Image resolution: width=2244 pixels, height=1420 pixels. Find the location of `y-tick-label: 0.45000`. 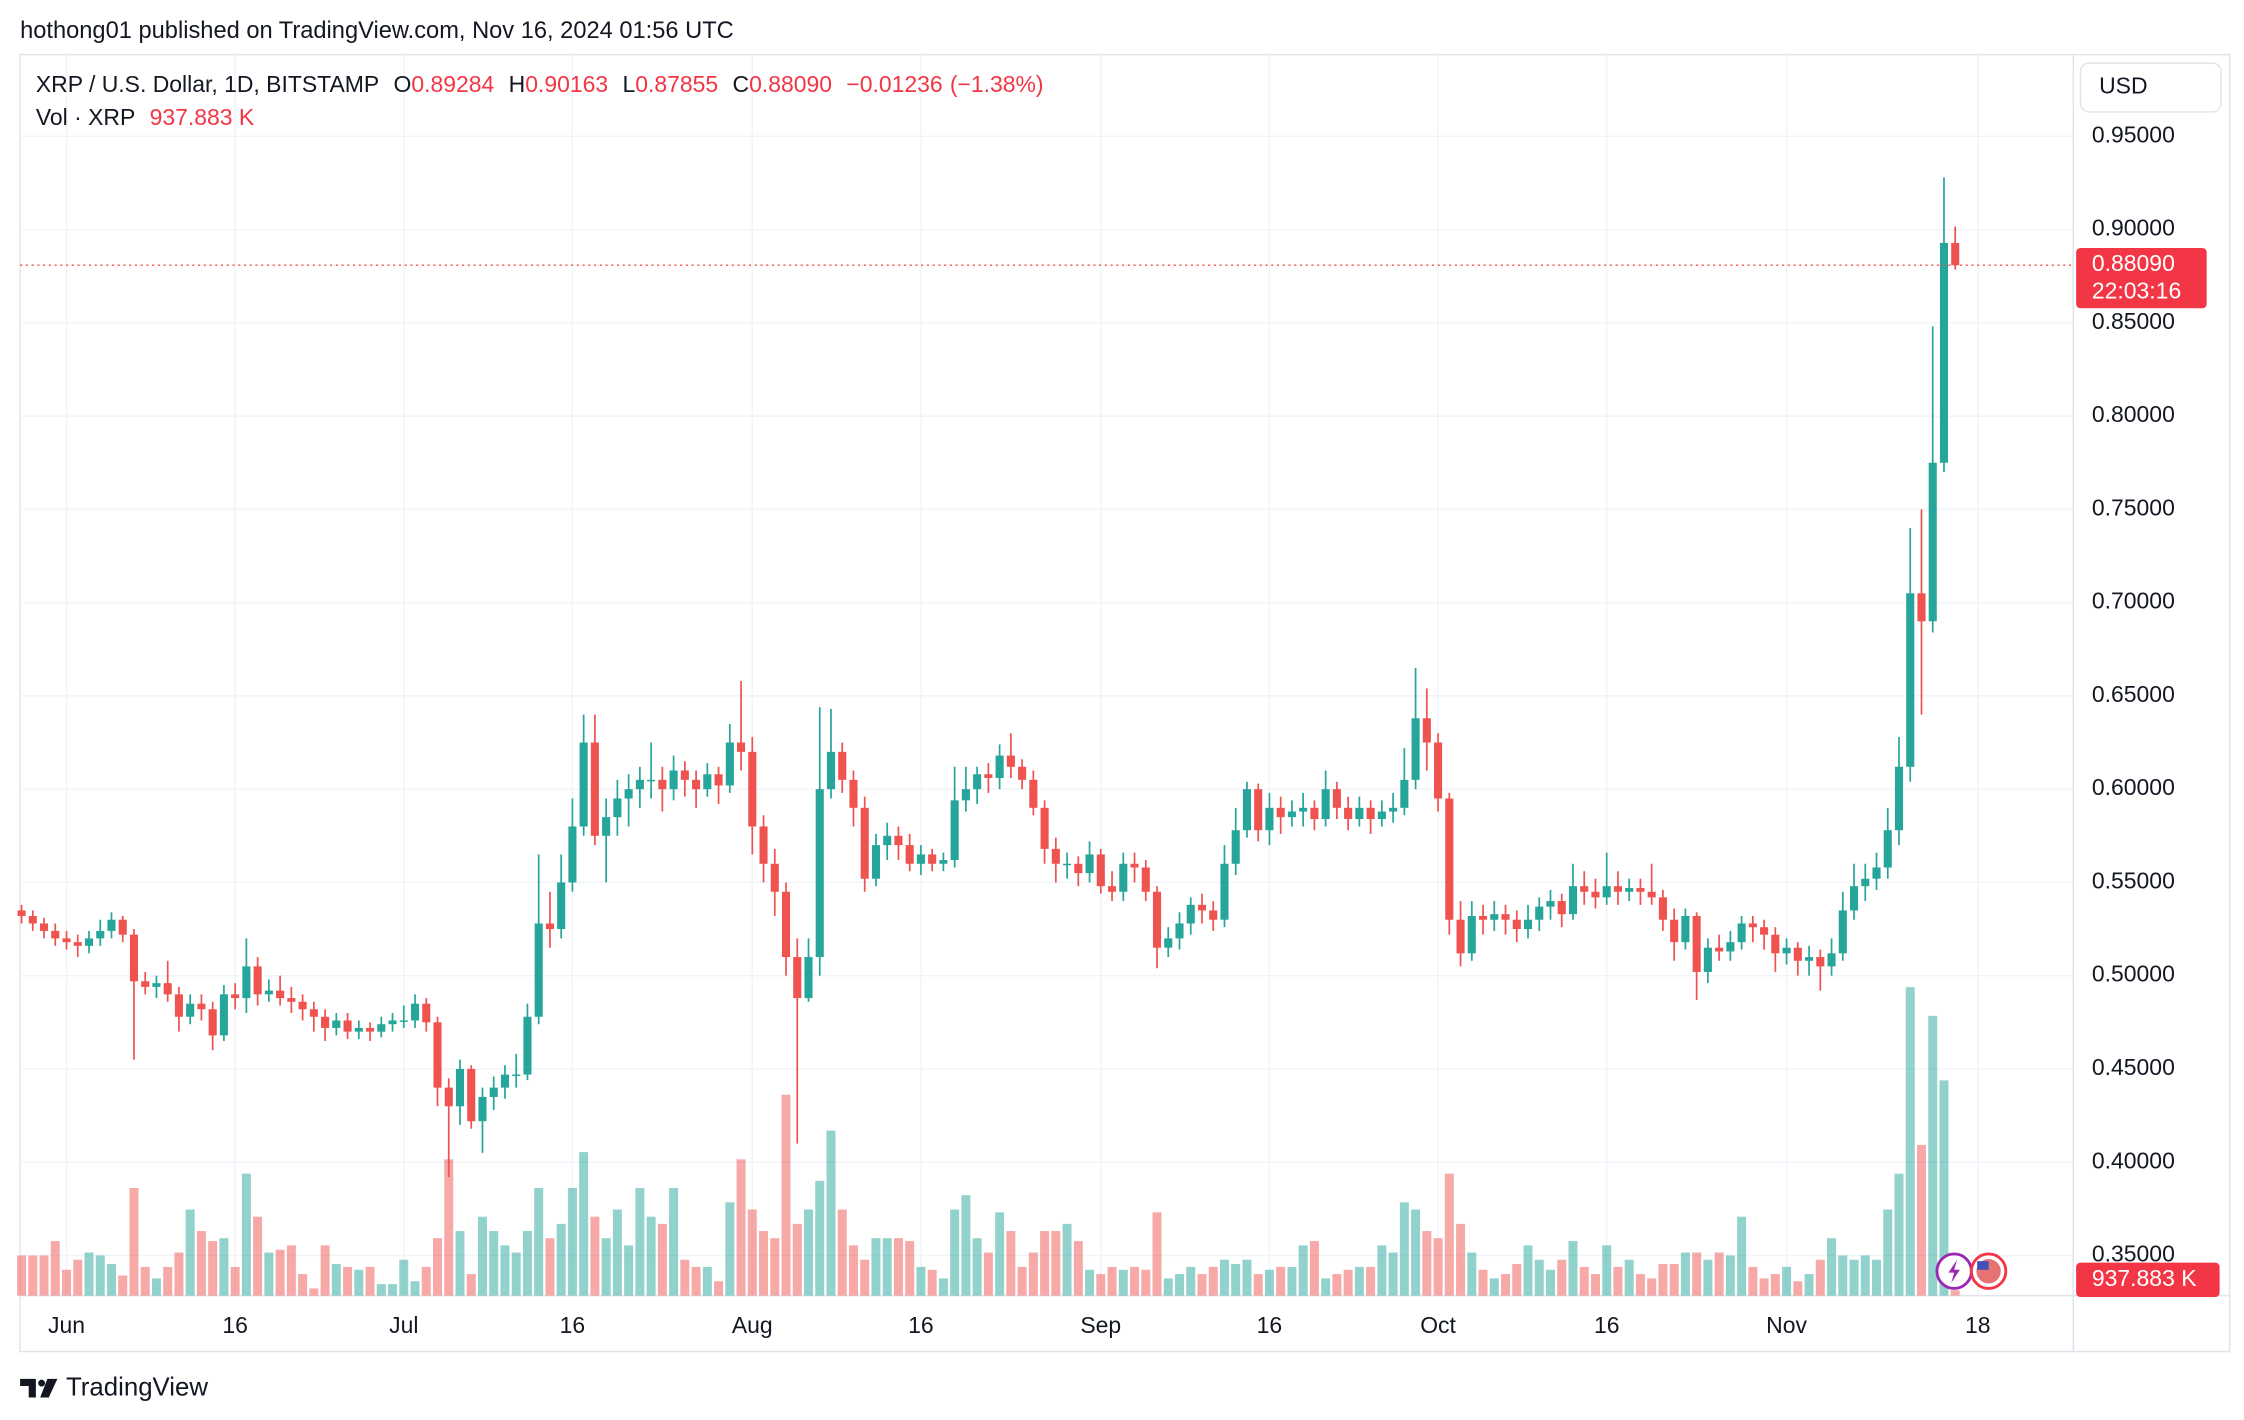

y-tick-label: 0.45000 is located at coordinates (2133, 1067).